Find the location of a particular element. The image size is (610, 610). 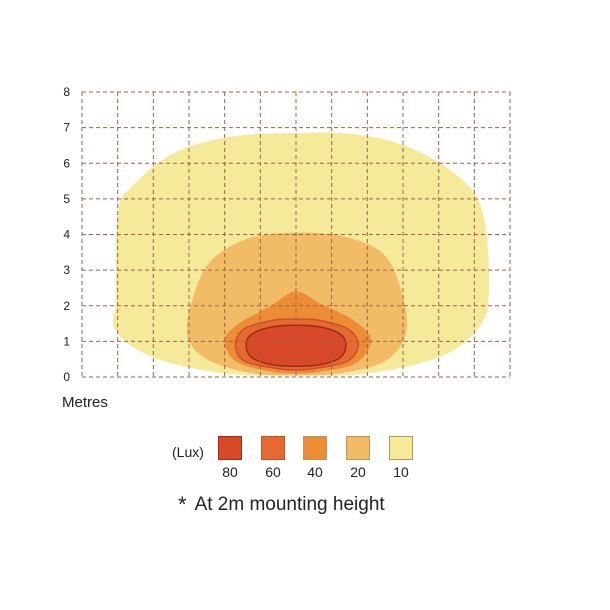

legend-label-10: 10 is located at coordinates (401, 472).